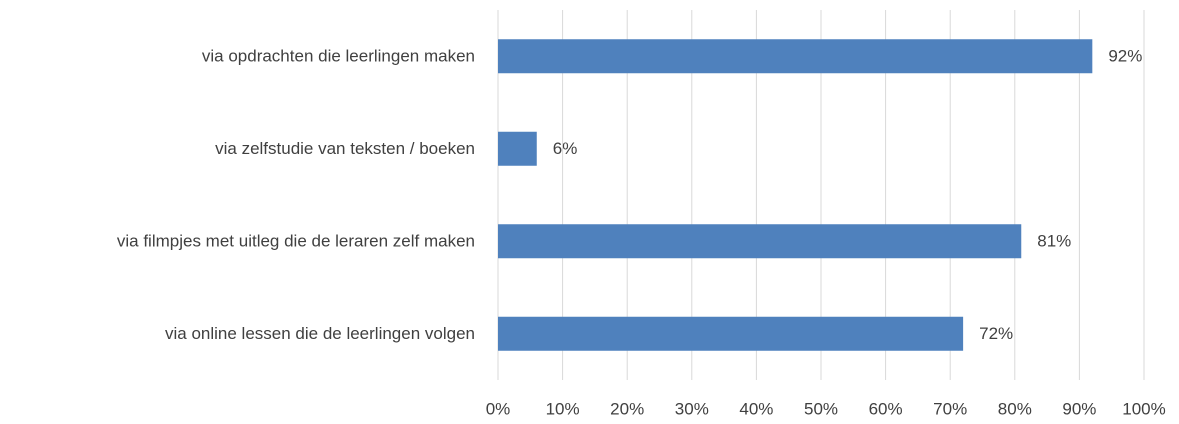  Describe the element at coordinates (338, 56) in the screenshot. I see `y-tick-label: via opdrachten die leerlingen maken` at that location.